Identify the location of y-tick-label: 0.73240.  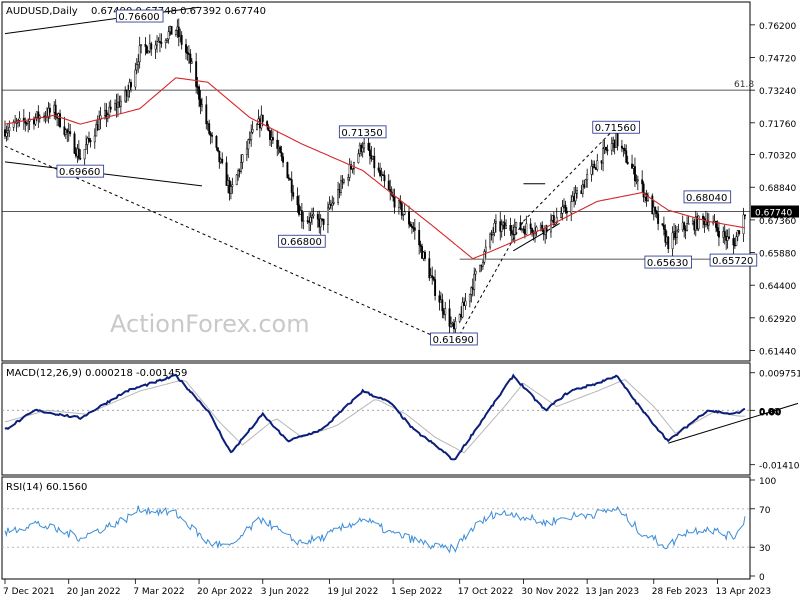
(777, 92).